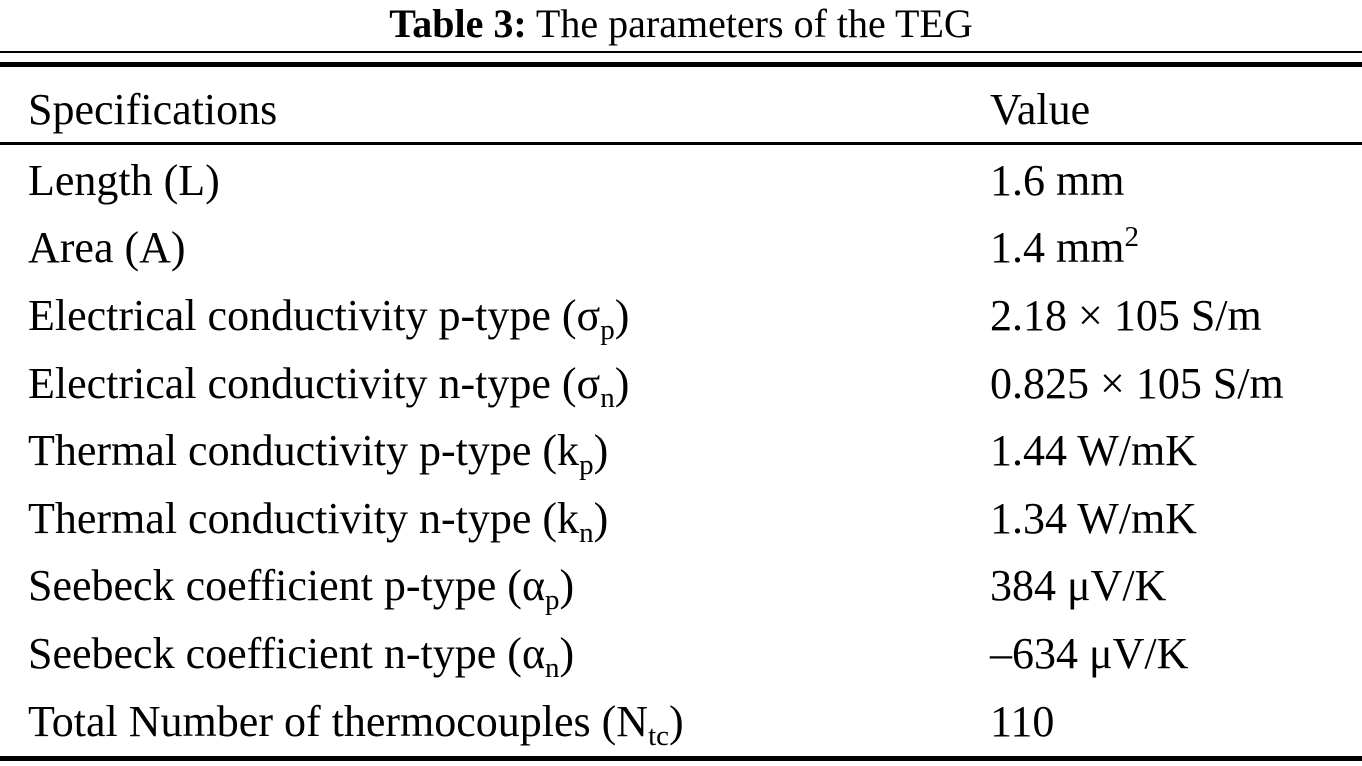  I want to click on column-header-specifications: Specifications, so click(153, 109).